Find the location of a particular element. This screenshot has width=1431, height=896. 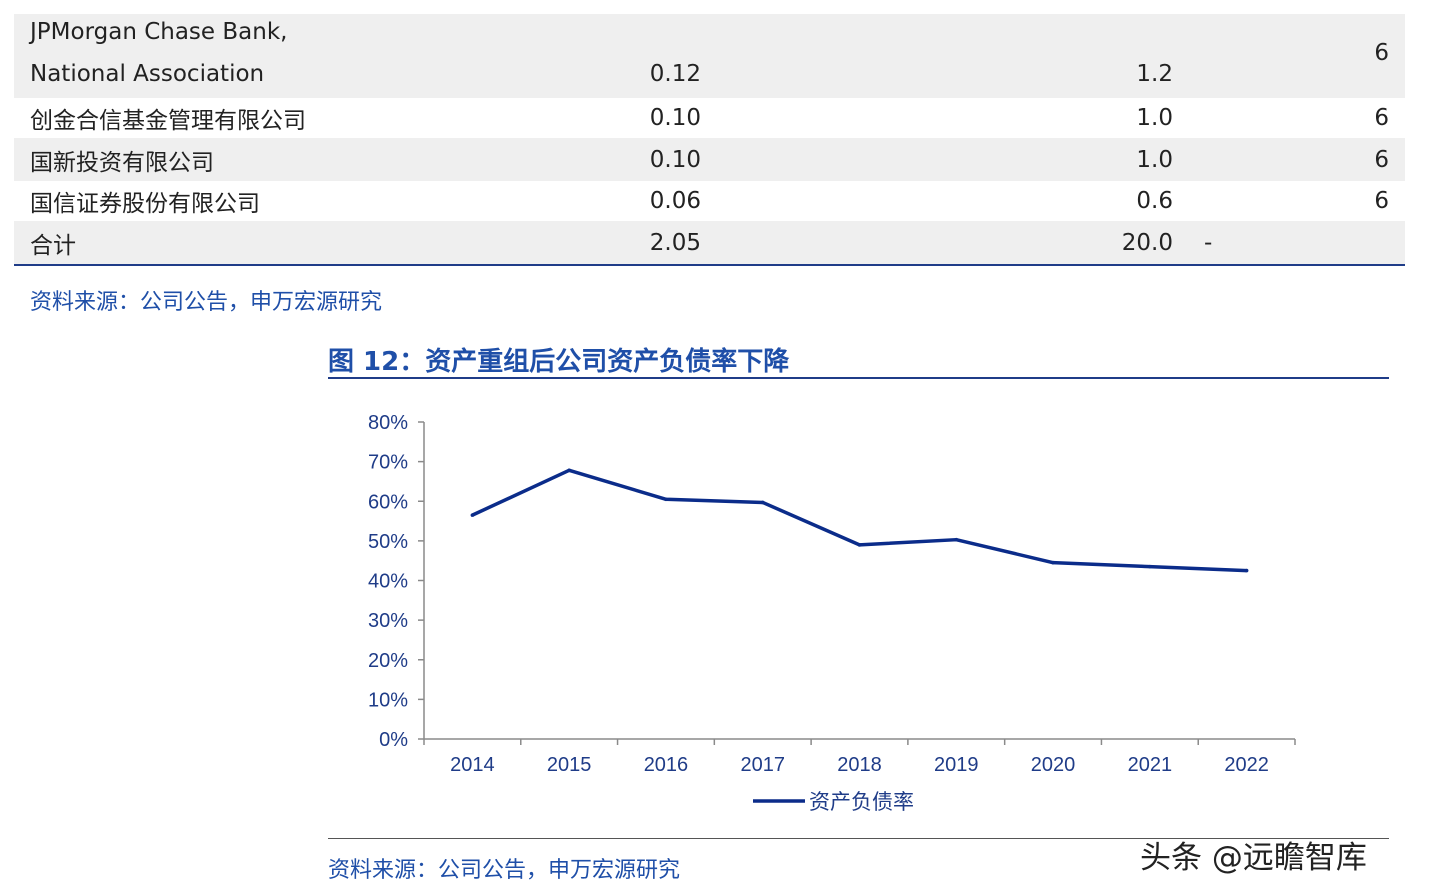

figure-title-rule is located at coordinates (858, 378).